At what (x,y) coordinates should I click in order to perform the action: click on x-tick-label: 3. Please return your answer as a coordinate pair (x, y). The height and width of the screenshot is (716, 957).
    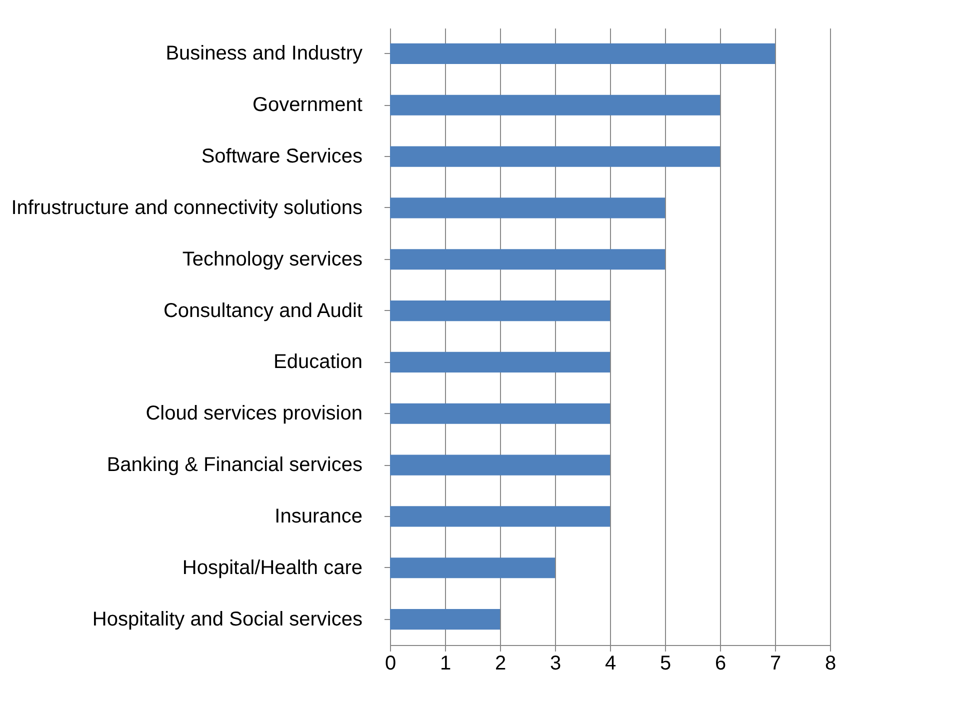
    Looking at the image, I should click on (556, 663).